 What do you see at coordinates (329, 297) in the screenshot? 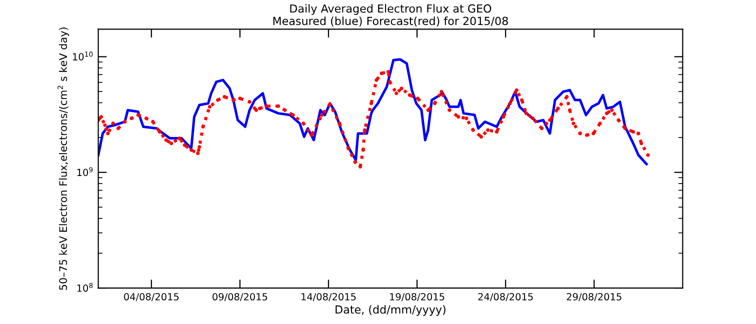
I see `x-tick-label: 14/08/2015` at bounding box center [329, 297].